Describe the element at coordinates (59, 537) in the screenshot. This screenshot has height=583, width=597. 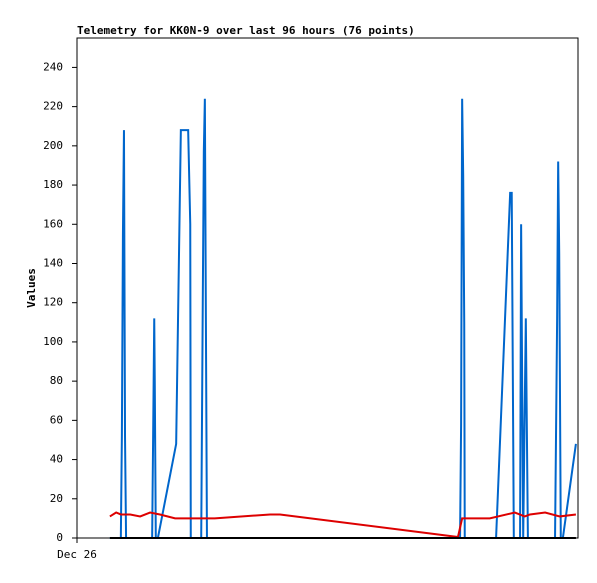
I see `y-tick-label: 0` at that location.